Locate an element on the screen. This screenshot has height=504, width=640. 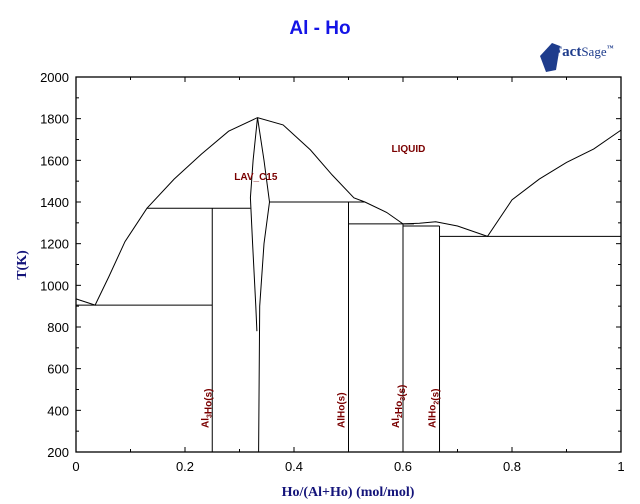
y-tick-label: 2000 is located at coordinates (54, 77).